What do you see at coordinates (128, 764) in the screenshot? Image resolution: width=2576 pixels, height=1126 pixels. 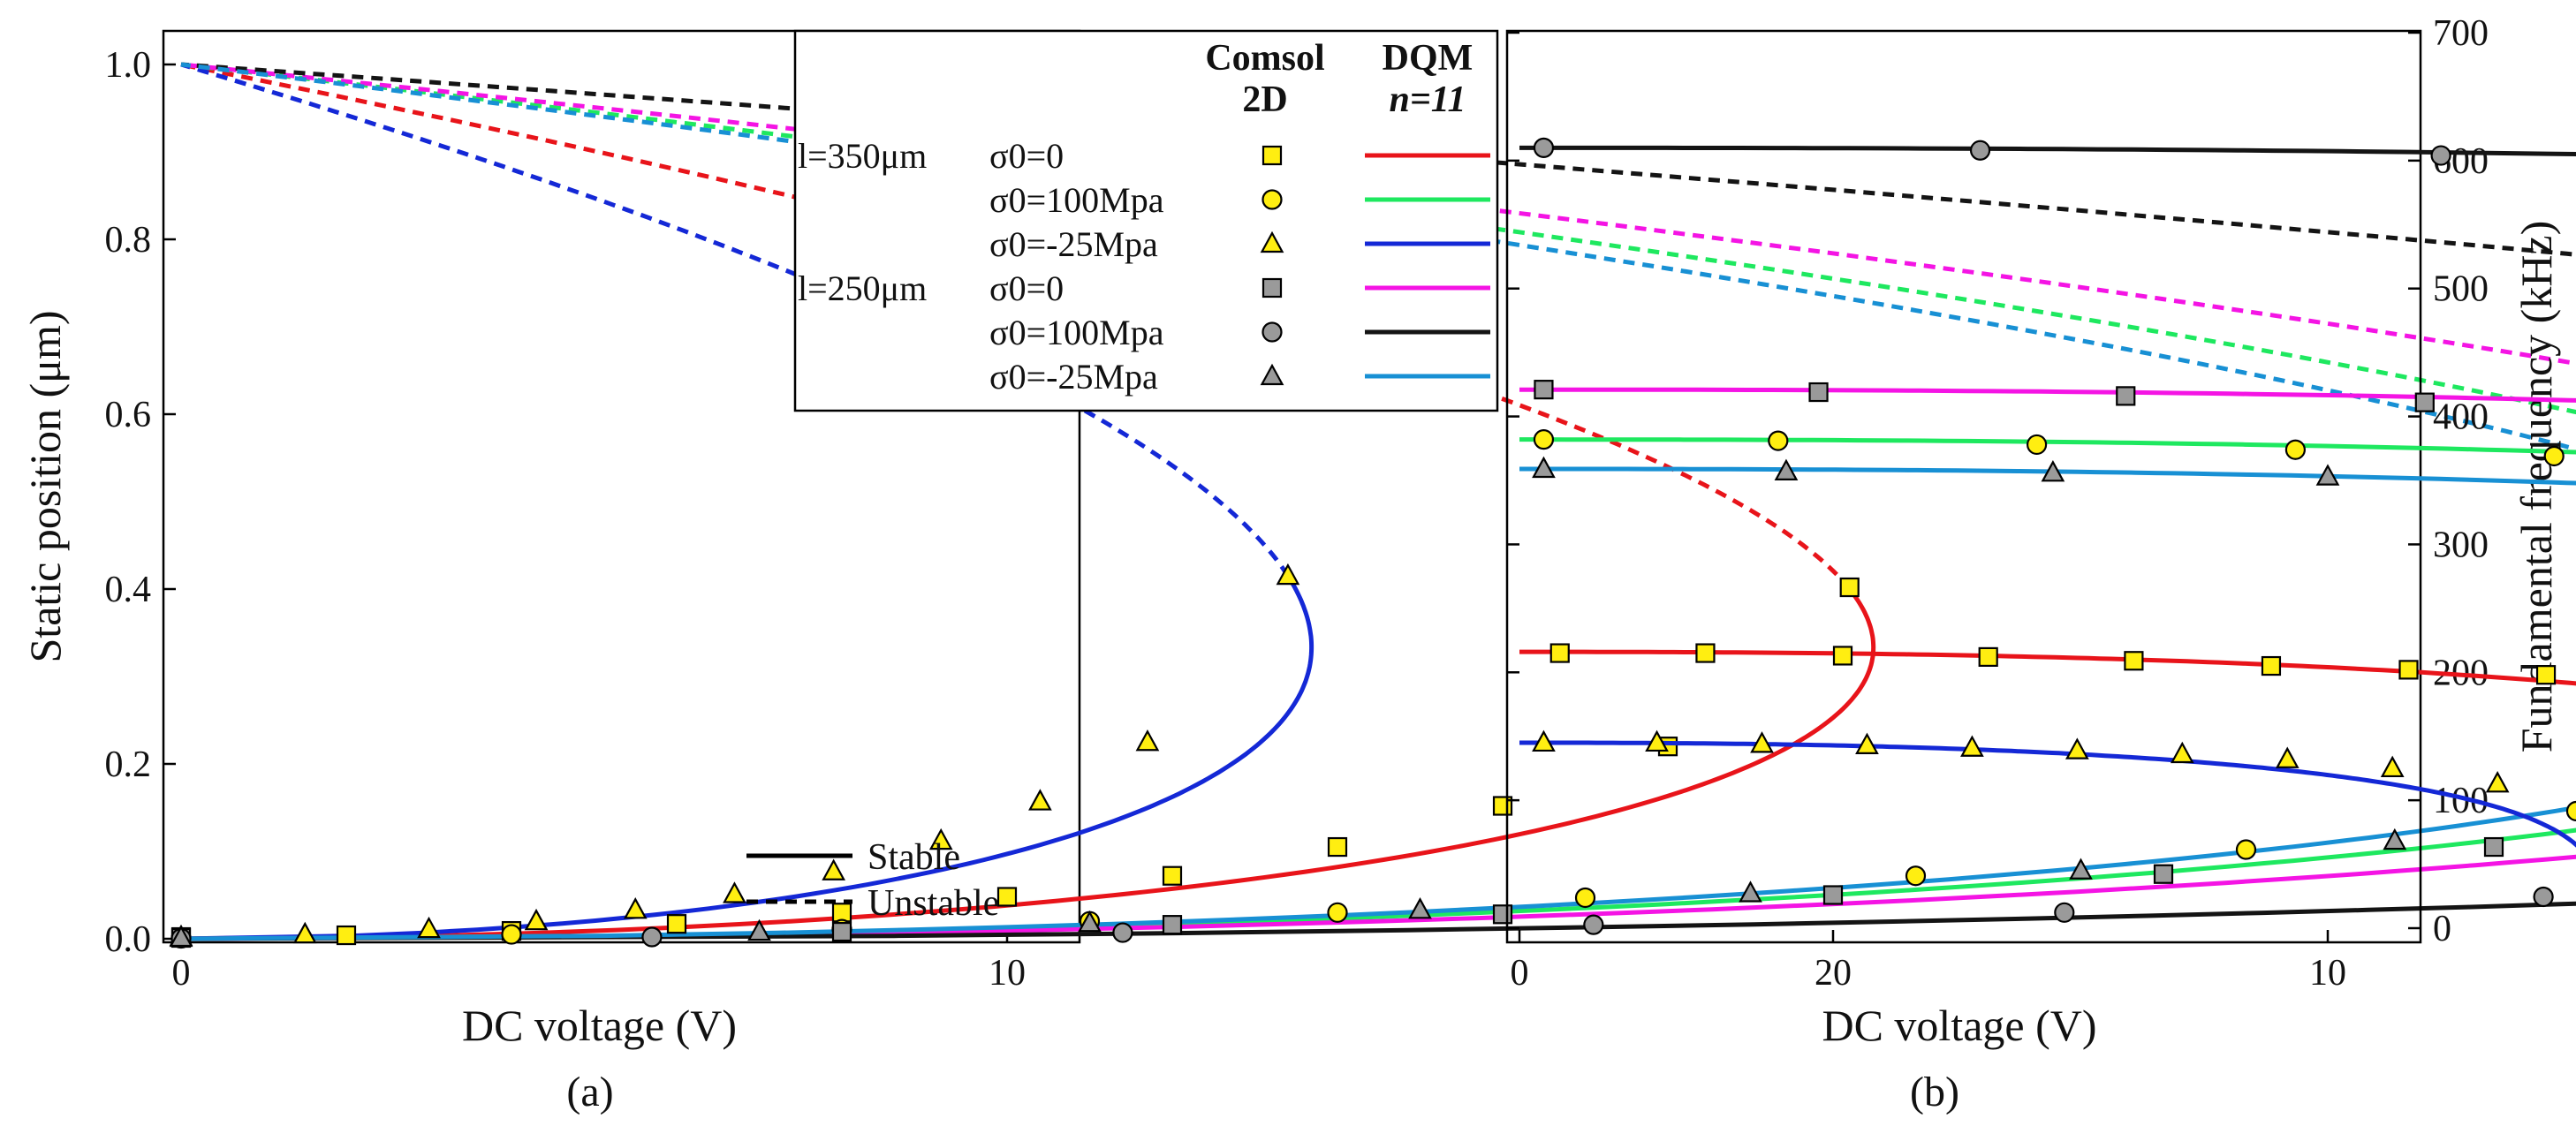 I see `y-tick-label: 0.2` at bounding box center [128, 764].